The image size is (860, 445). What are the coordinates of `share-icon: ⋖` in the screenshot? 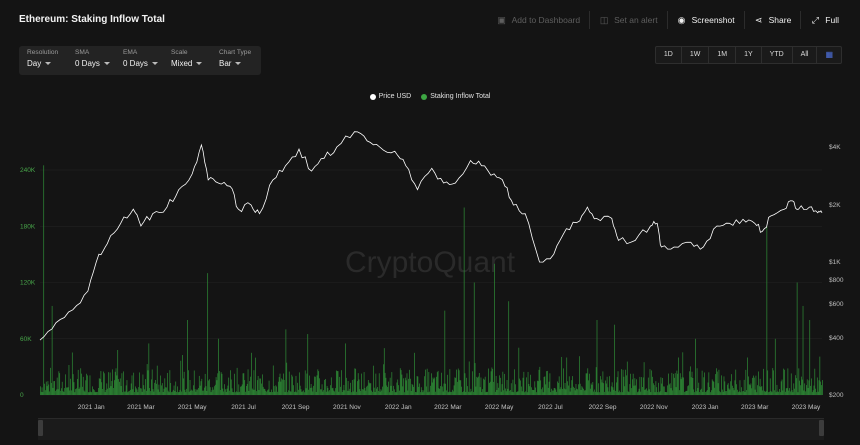 It's located at (758, 19).